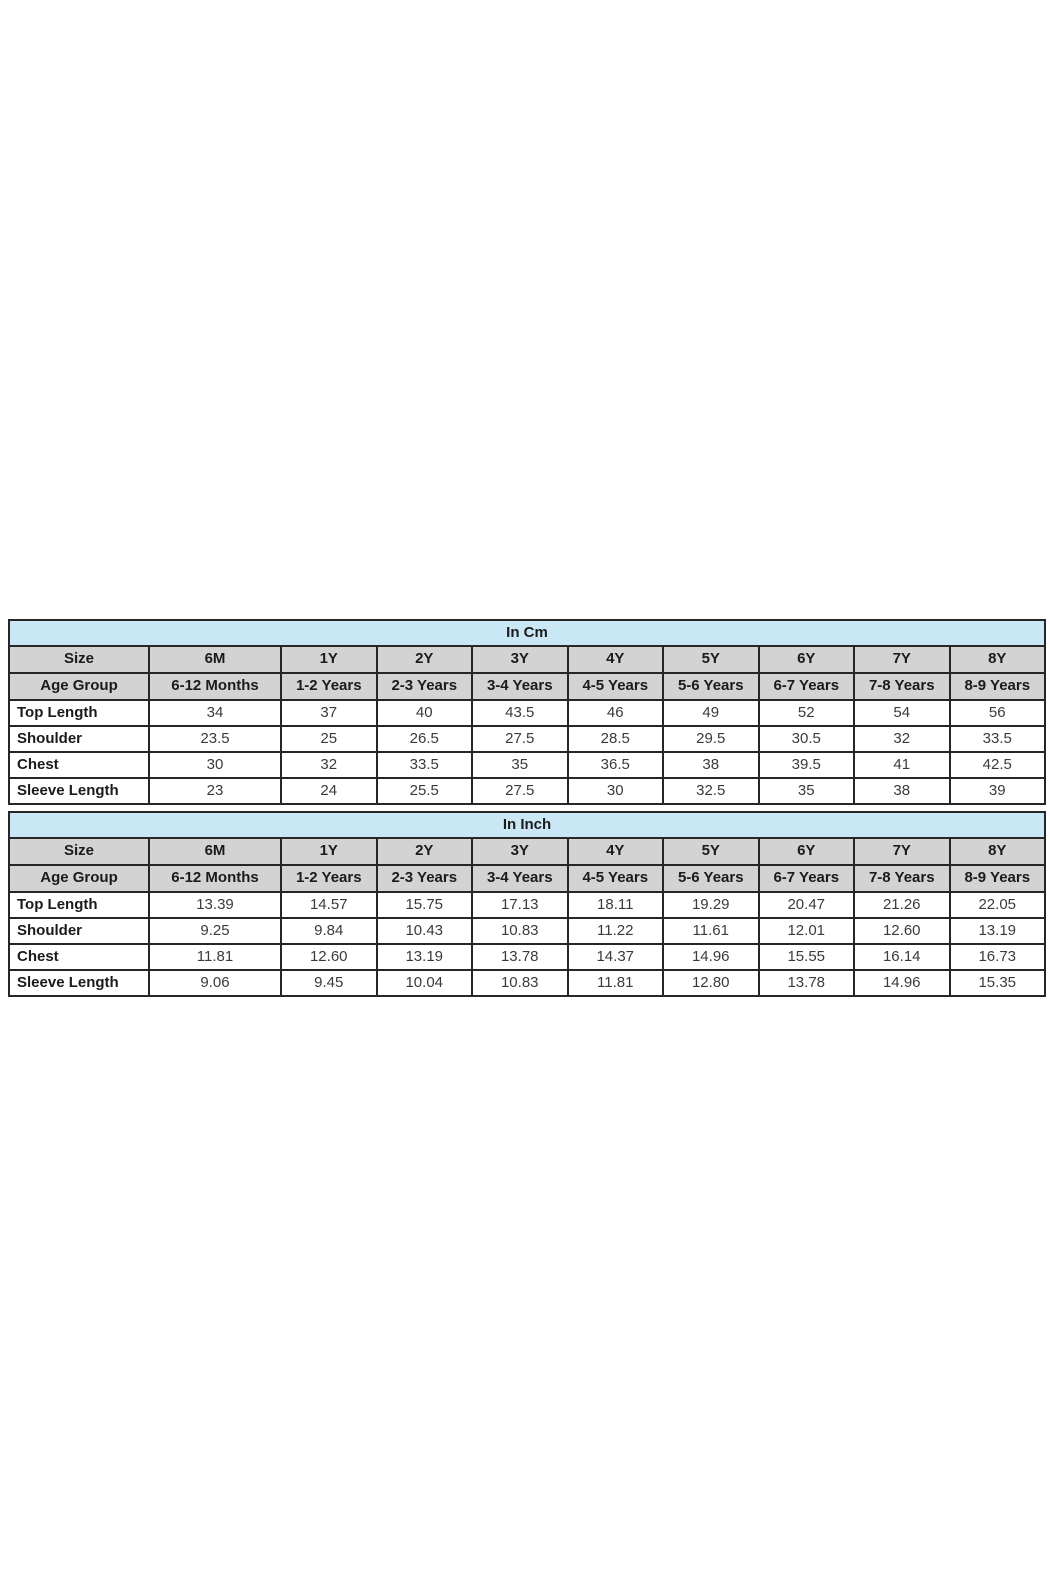  What do you see at coordinates (215, 931) in the screenshot?
I see `measurement-value: 9.25` at bounding box center [215, 931].